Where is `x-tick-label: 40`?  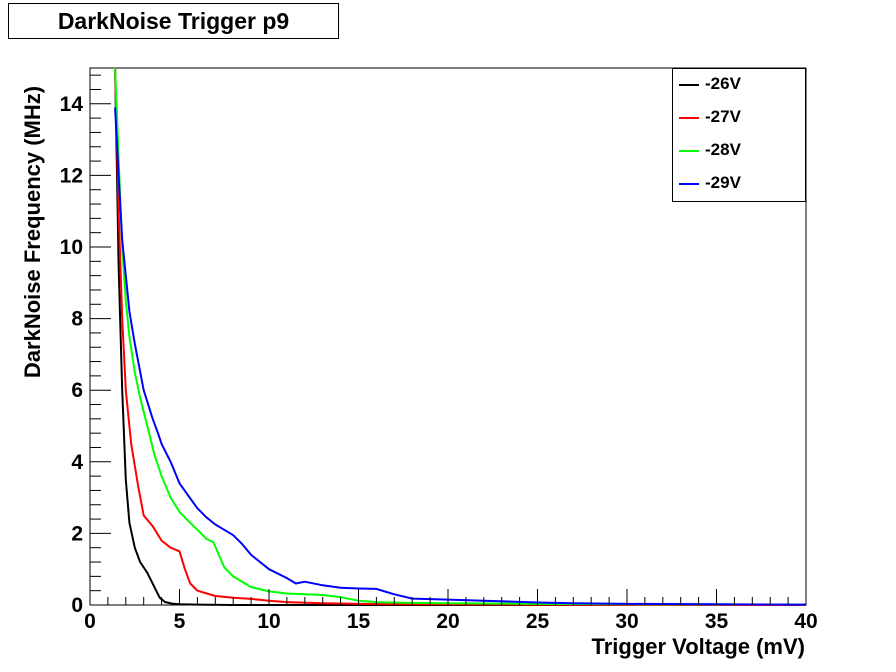
x-tick-label: 40 is located at coordinates (805, 621).